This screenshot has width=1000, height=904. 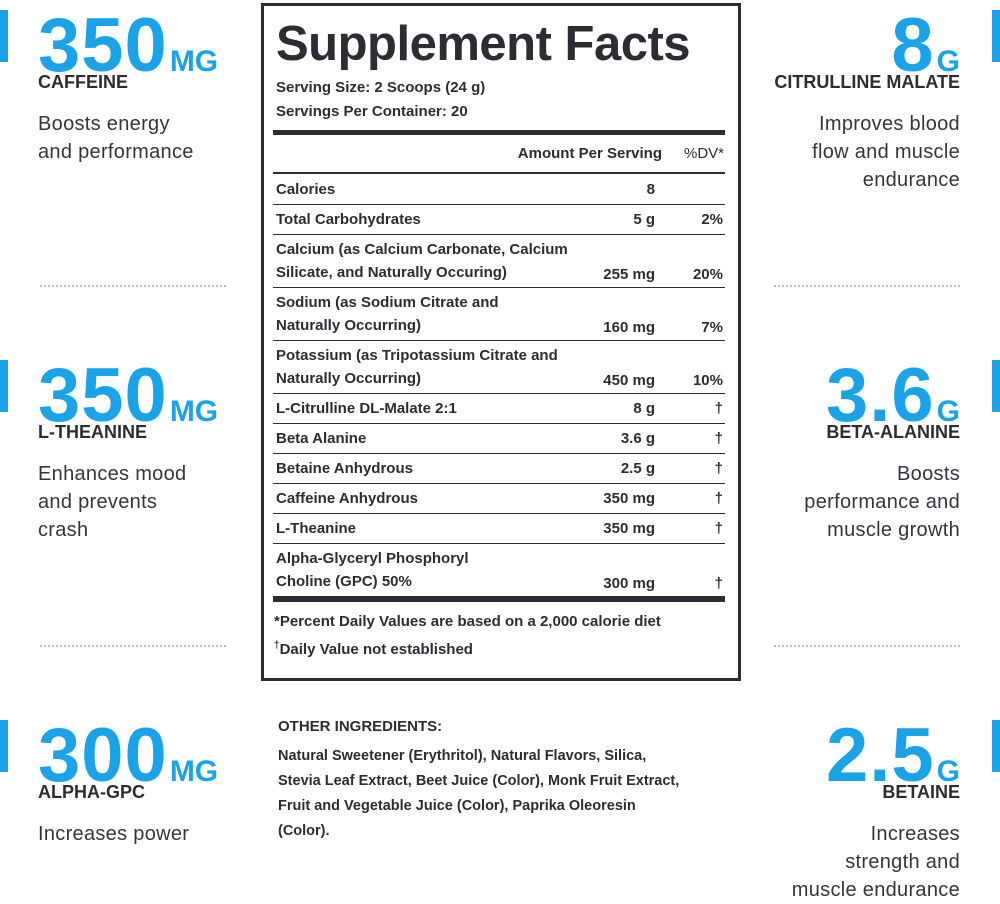 What do you see at coordinates (344, 468) in the screenshot?
I see `nutrient-name: Betaine Anhydrous` at bounding box center [344, 468].